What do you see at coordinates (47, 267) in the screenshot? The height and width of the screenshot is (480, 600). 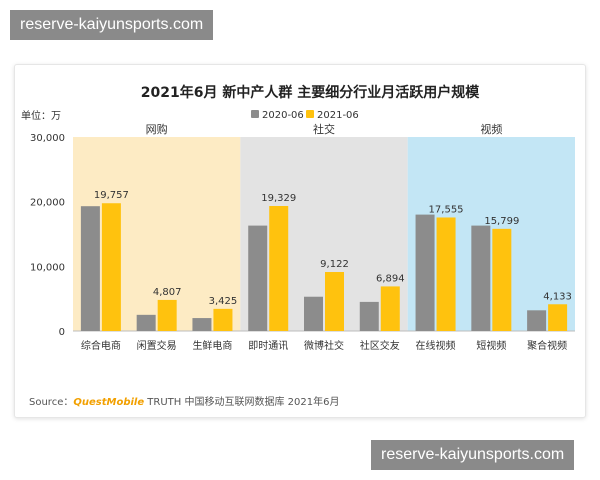 I see `y-tick-label-1: 10,000` at bounding box center [47, 267].